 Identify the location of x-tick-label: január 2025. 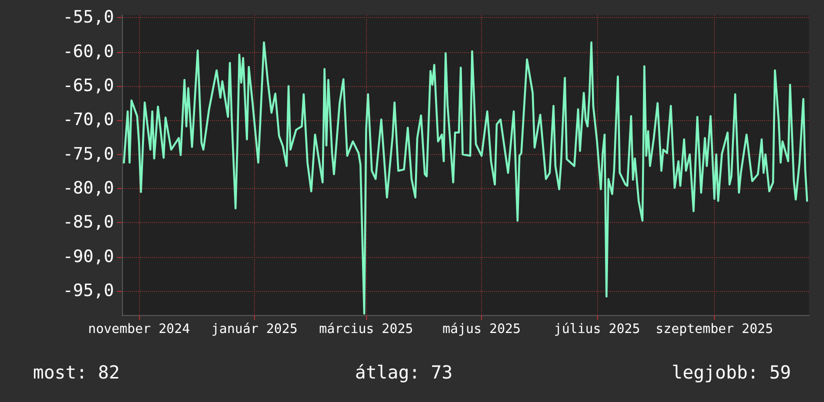
(254, 329).